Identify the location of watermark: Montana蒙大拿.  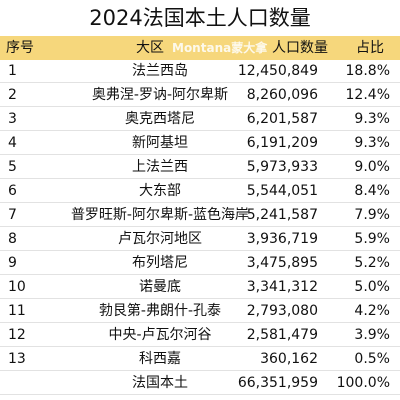
(220, 48).